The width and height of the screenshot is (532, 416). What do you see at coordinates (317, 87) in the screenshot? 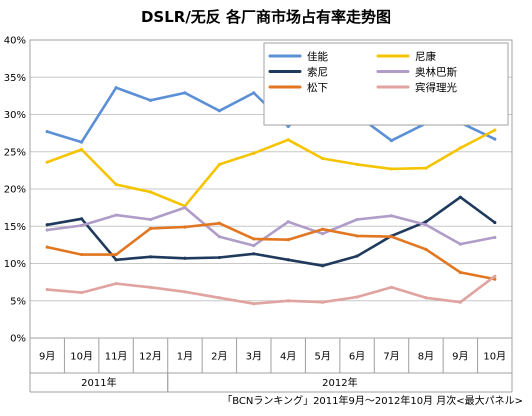
I see `legend-label: 松下` at bounding box center [317, 87].